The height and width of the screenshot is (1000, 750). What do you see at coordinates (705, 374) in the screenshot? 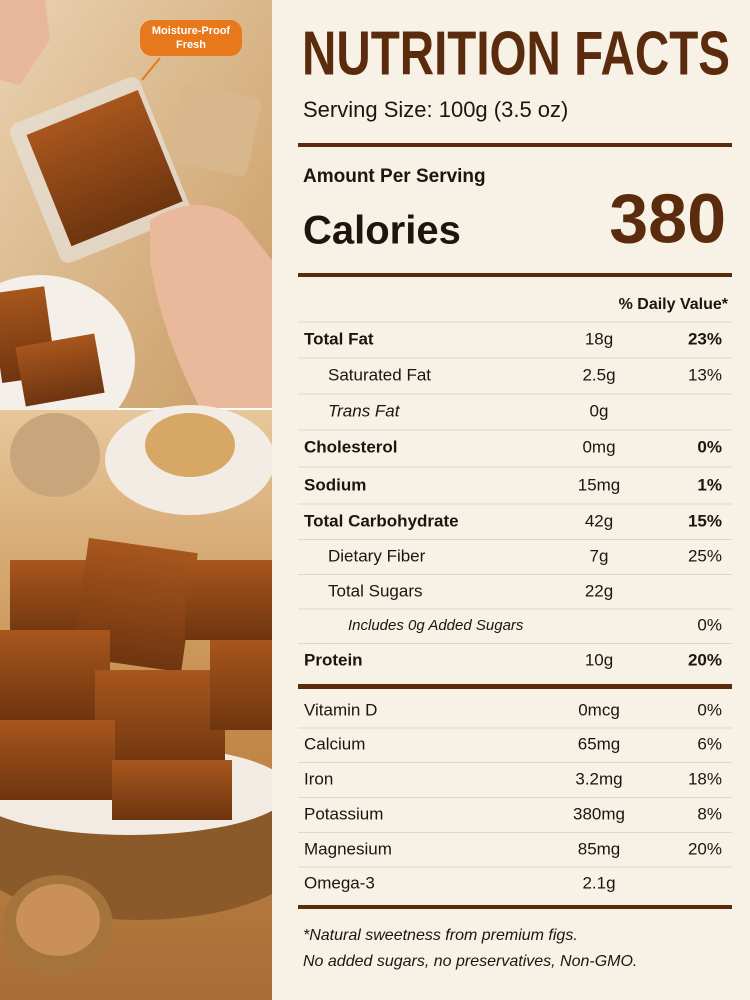
I see `nutrient-dv: 13%` at bounding box center [705, 374].